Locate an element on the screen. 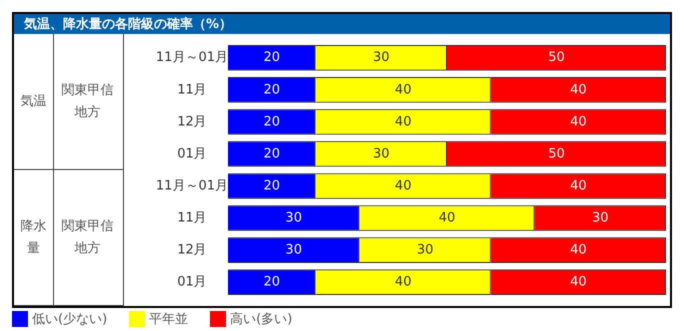 This screenshot has width=684, height=331. text: 気温 is located at coordinates (33, 101).